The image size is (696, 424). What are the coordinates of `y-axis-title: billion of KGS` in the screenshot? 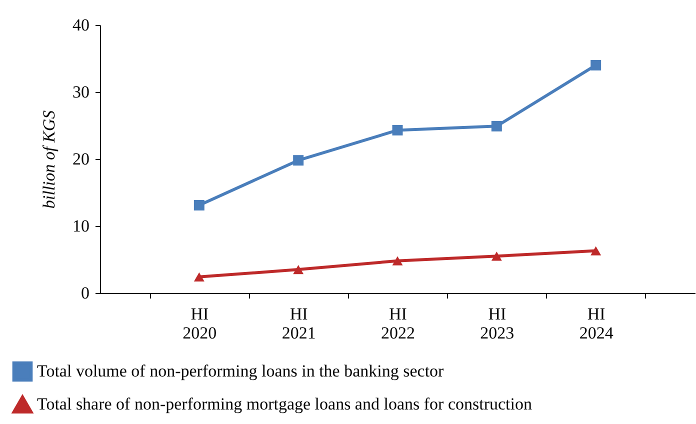 It's located at (49, 159).